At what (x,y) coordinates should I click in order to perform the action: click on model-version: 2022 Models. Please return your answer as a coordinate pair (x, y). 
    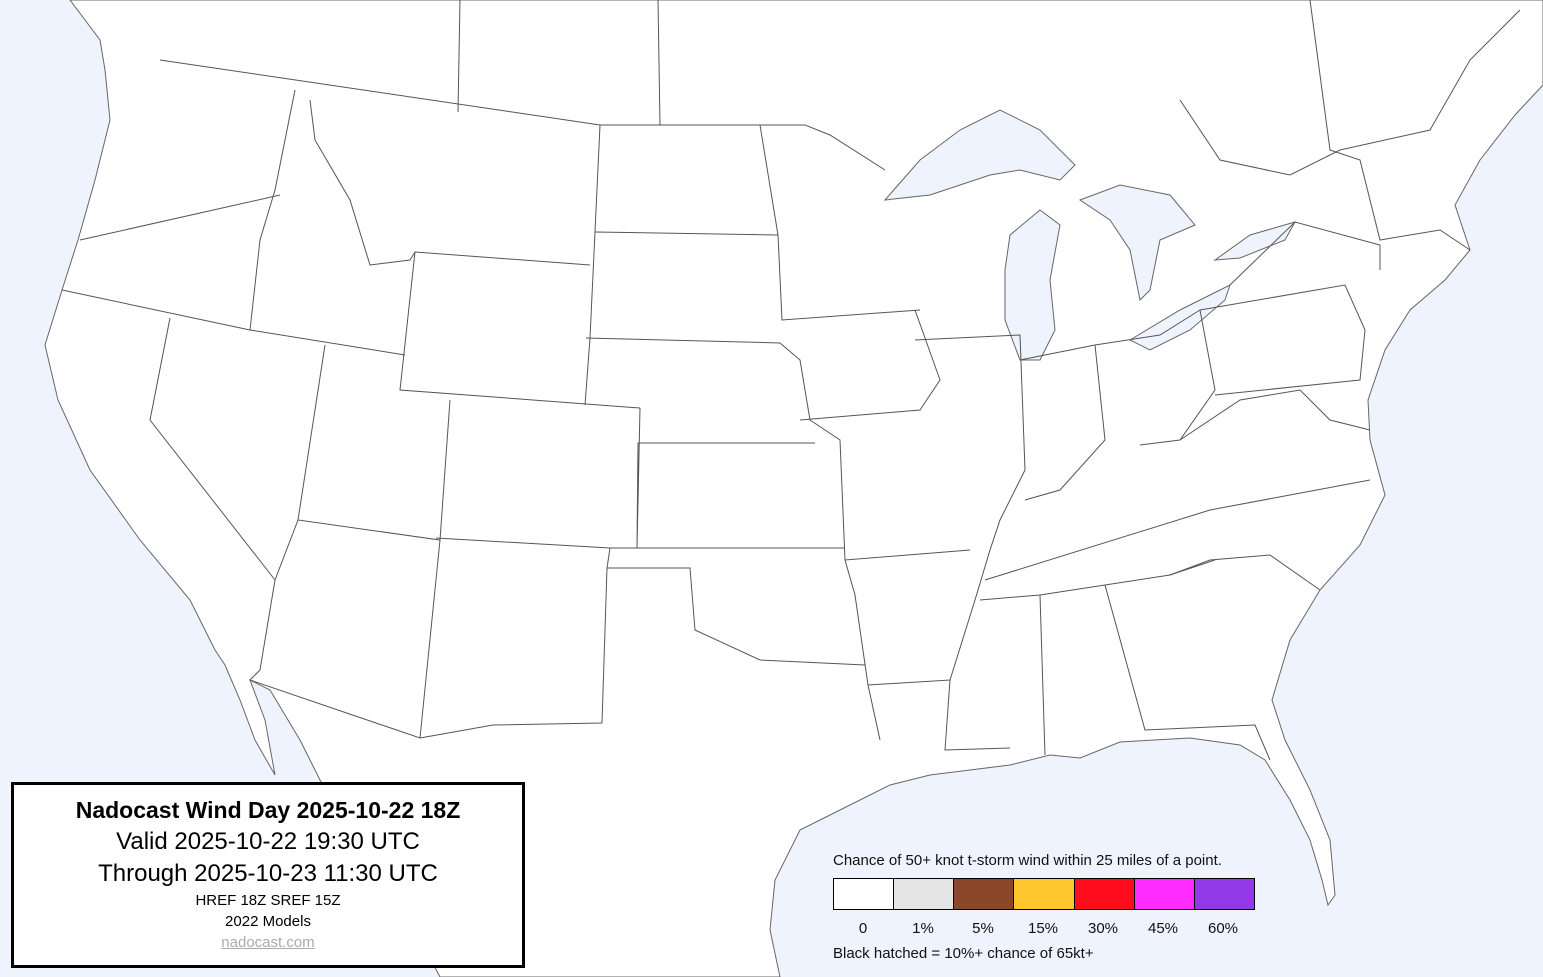
    Looking at the image, I should click on (268, 921).